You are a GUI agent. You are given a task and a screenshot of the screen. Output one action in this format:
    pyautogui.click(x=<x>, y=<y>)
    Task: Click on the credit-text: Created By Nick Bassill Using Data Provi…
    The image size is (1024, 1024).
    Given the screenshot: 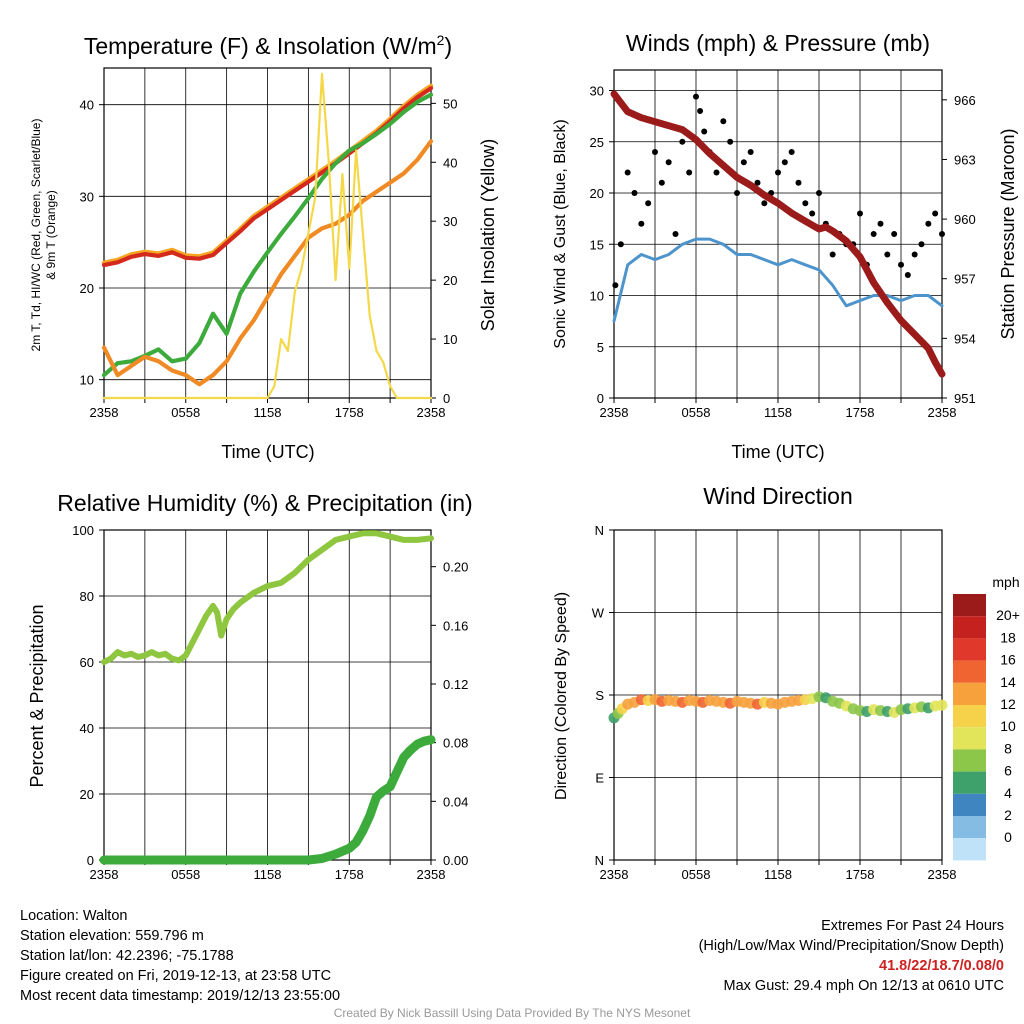 What is the action you would take?
    pyautogui.click(x=512, y=1013)
    